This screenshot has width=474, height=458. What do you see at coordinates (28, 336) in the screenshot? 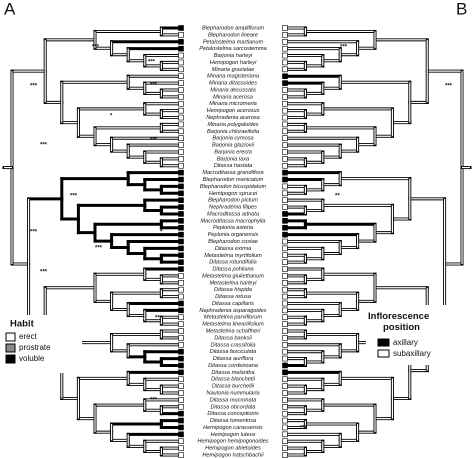
I see `legend-label: erect` at bounding box center [28, 336].